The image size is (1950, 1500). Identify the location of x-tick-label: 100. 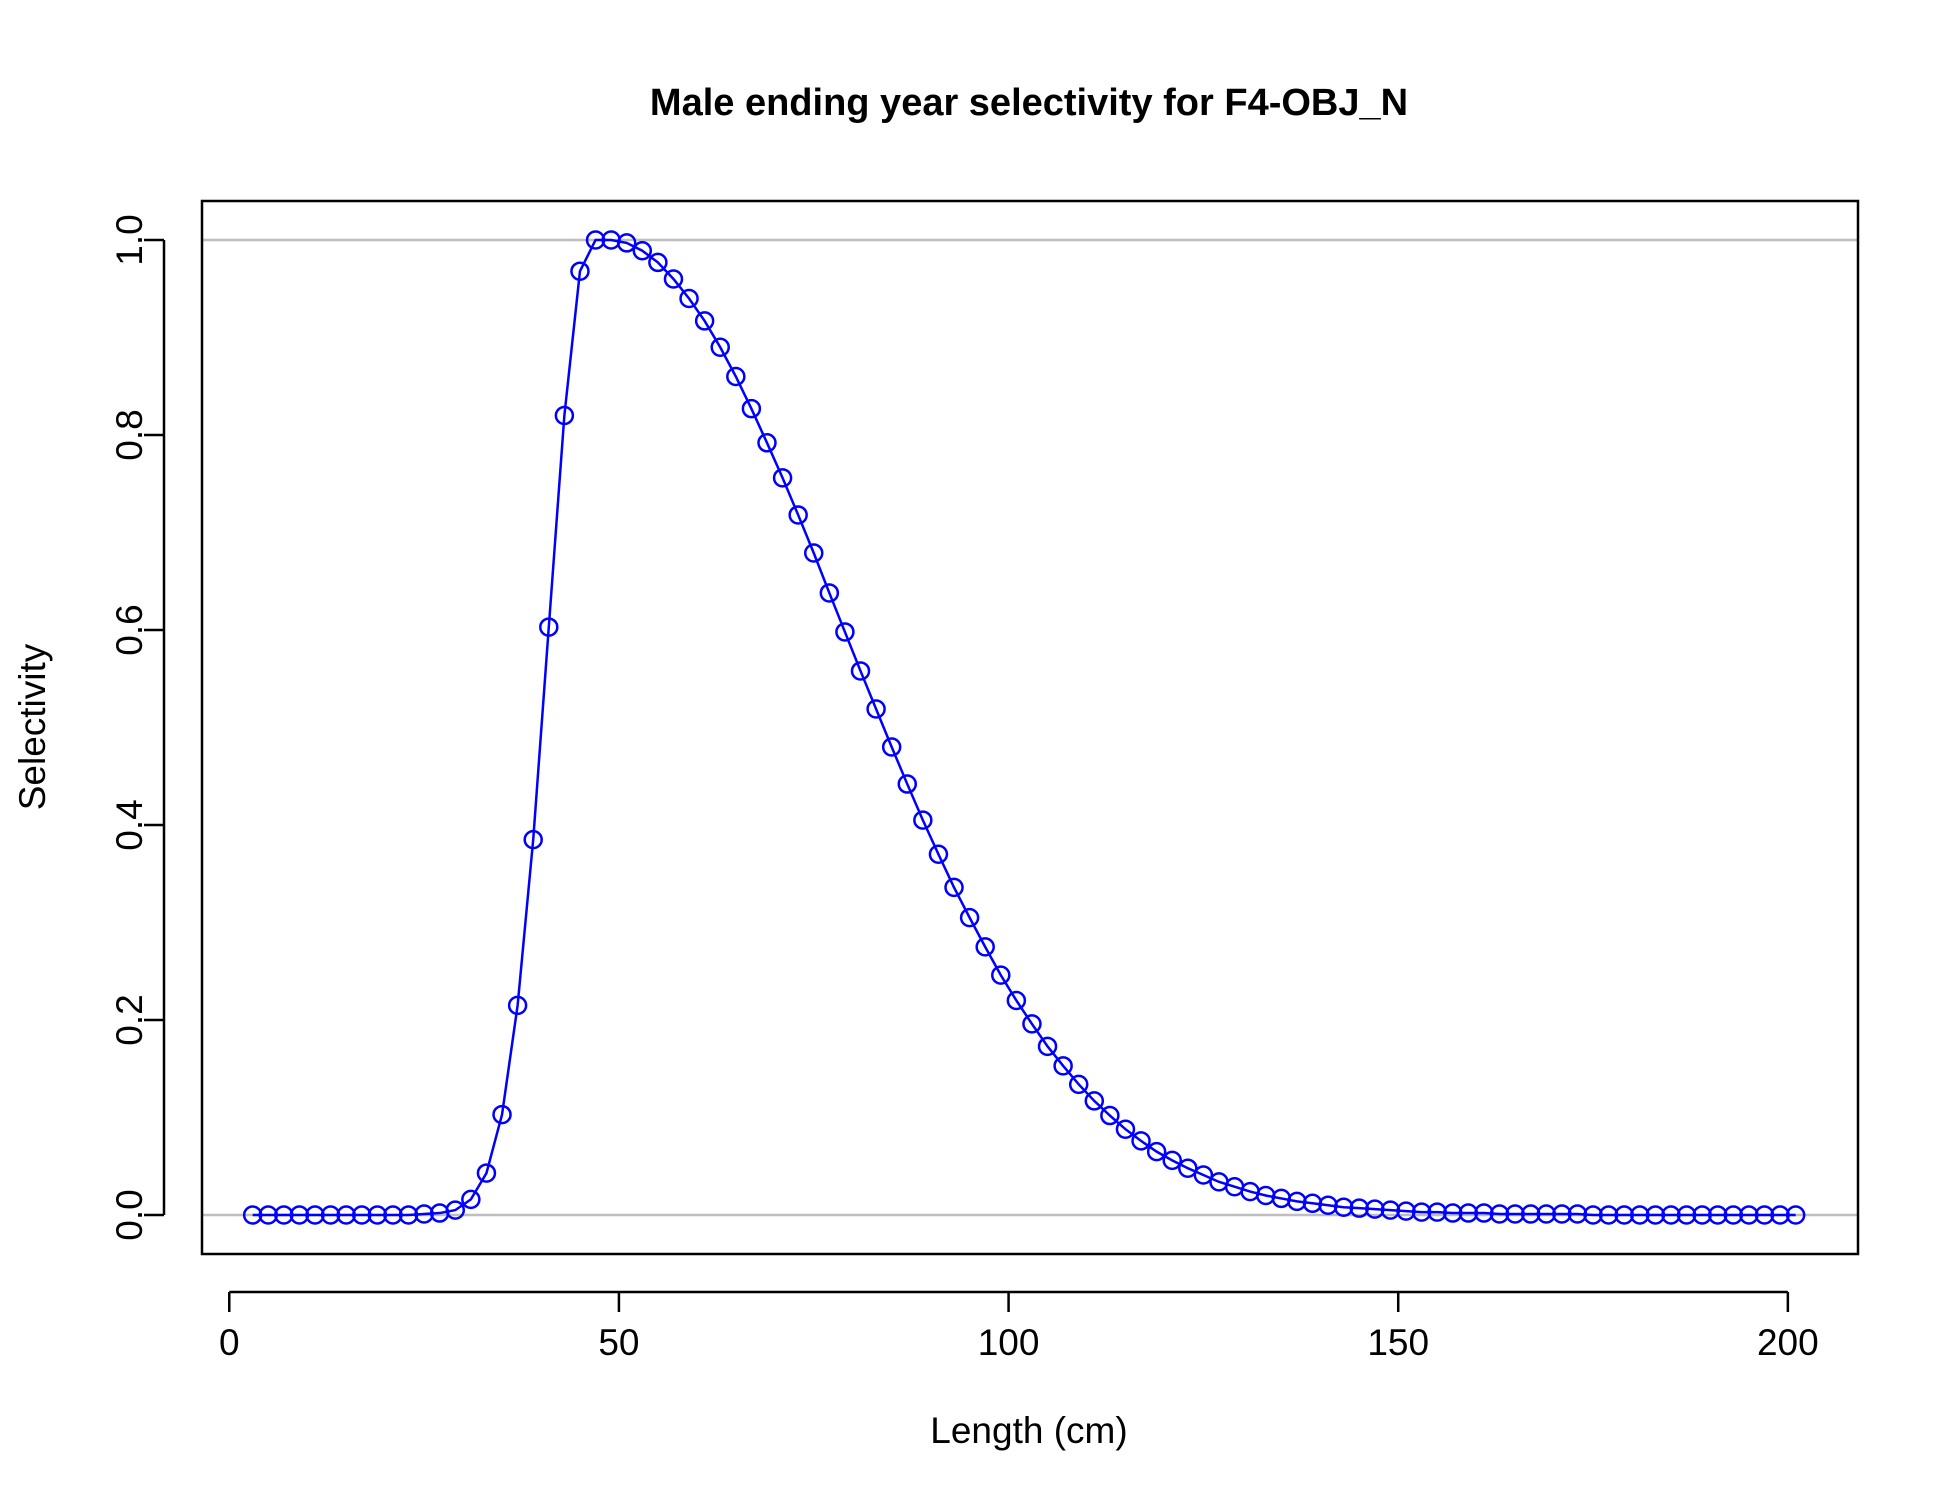
(1009, 1342).